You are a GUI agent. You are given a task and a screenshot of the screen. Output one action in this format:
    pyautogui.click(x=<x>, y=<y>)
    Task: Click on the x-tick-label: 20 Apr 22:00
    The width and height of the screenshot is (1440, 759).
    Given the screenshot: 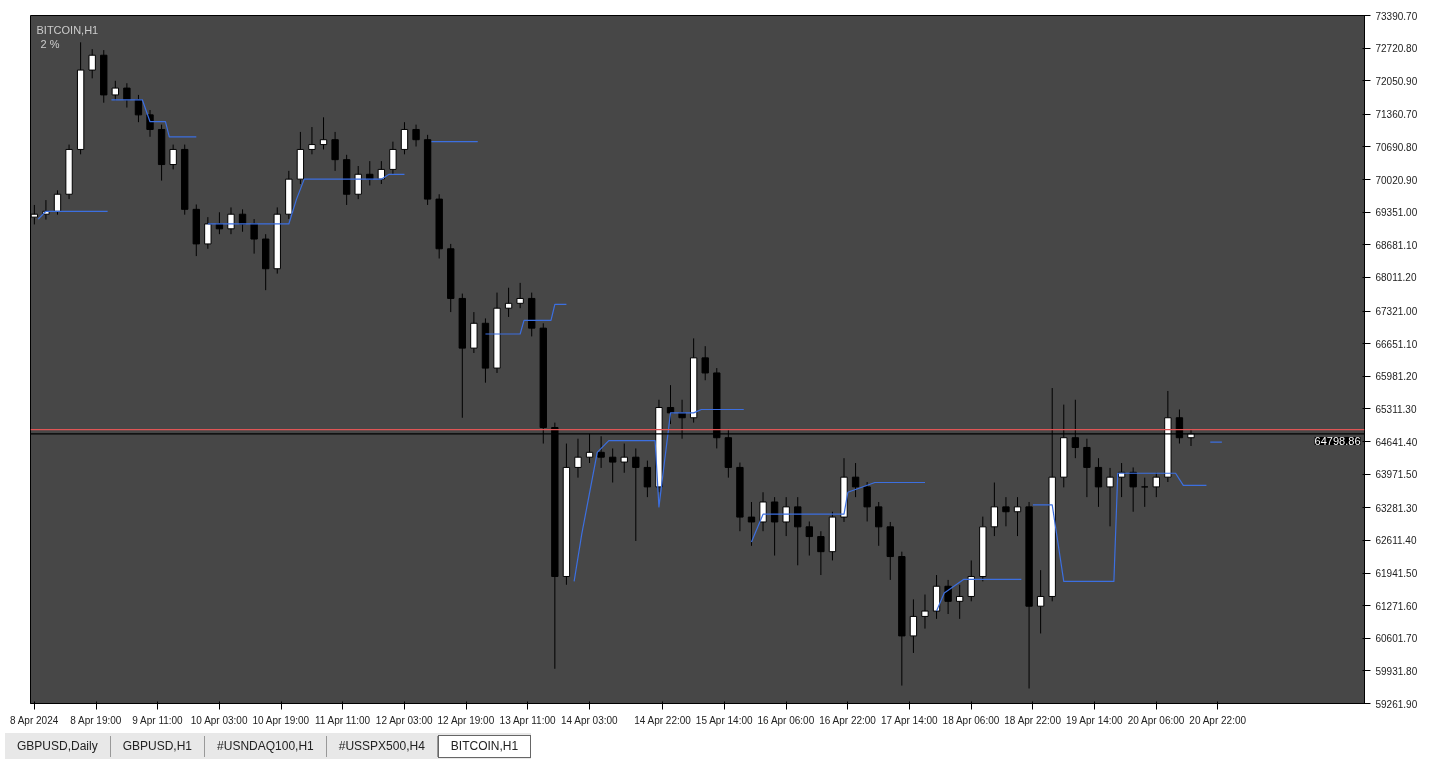 What is the action you would take?
    pyautogui.click(x=1218, y=720)
    